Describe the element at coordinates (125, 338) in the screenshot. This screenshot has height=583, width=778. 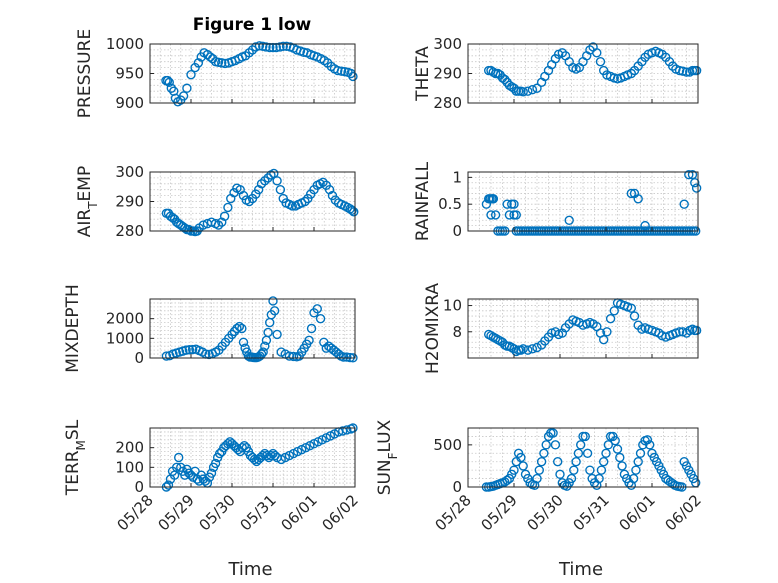
I see `y-tick-label: 1000` at that location.